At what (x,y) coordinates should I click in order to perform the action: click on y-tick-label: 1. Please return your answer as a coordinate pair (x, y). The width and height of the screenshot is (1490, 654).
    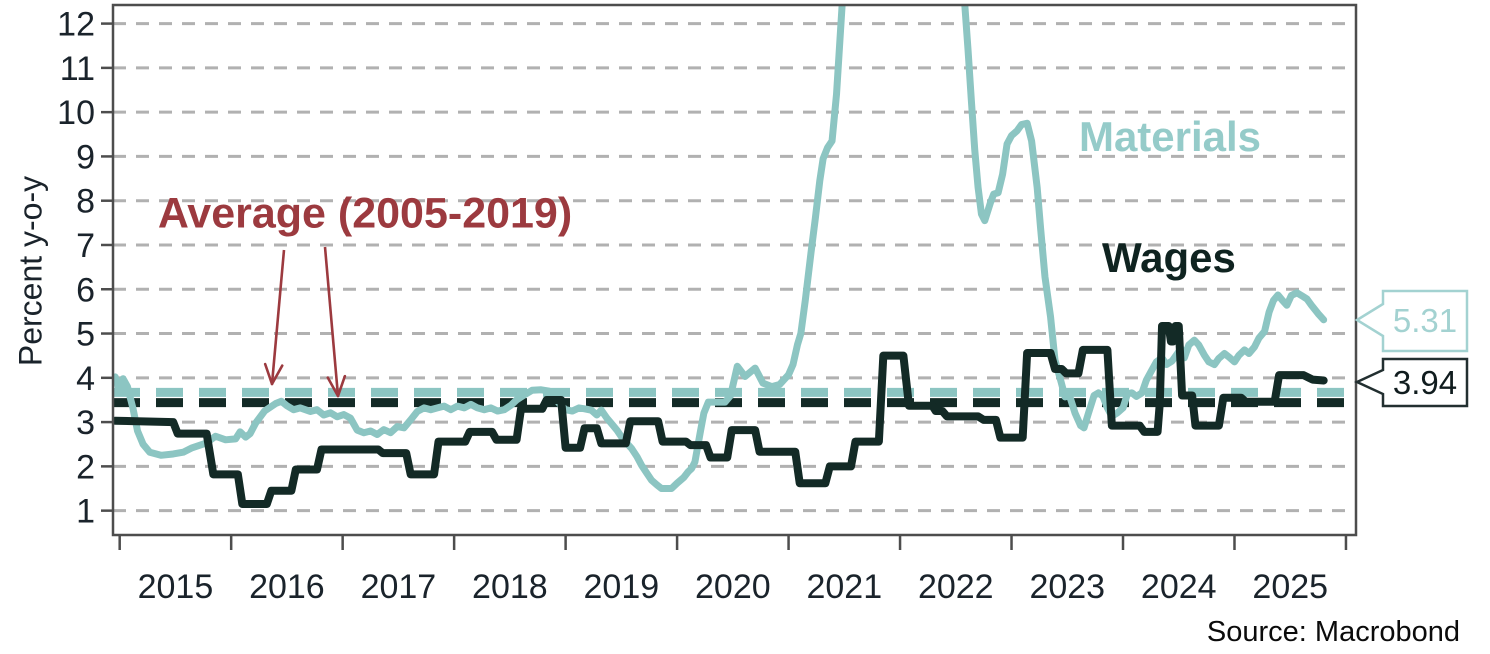
    Looking at the image, I should click on (85, 512).